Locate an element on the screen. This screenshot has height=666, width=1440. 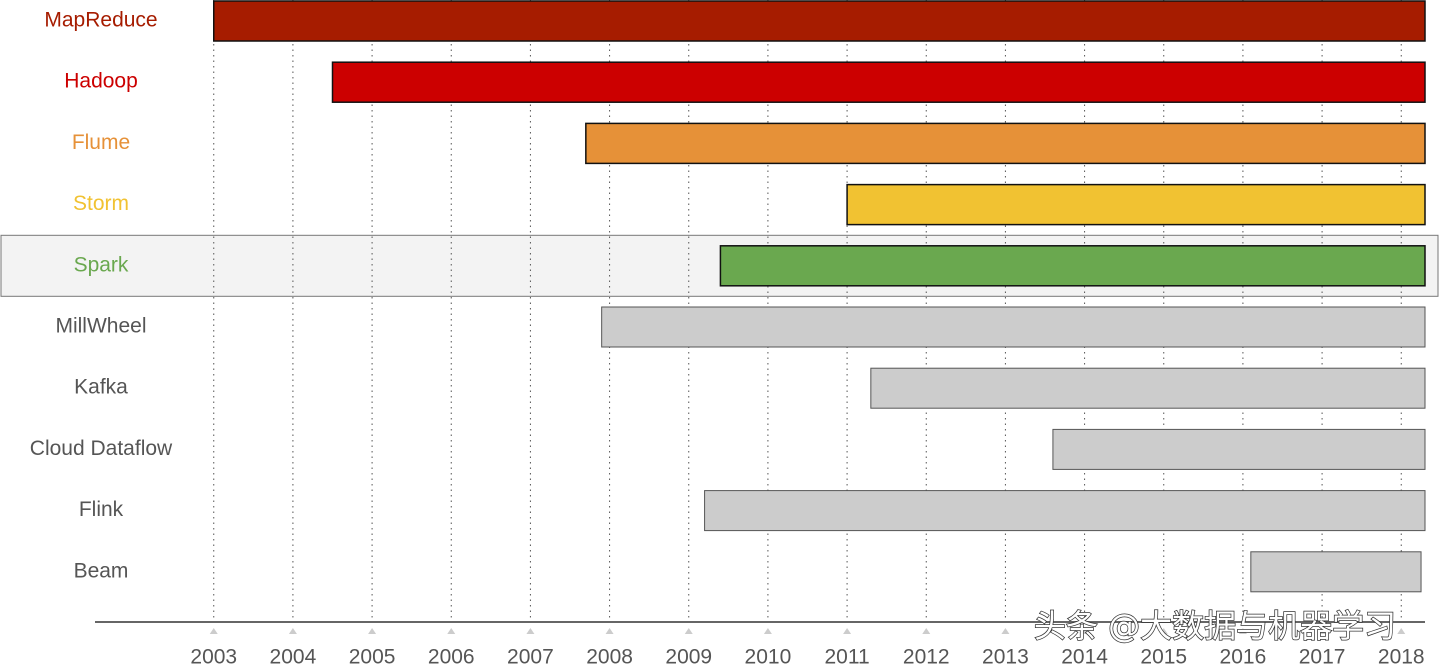
row-label: MapReduce is located at coordinates (100, 20).